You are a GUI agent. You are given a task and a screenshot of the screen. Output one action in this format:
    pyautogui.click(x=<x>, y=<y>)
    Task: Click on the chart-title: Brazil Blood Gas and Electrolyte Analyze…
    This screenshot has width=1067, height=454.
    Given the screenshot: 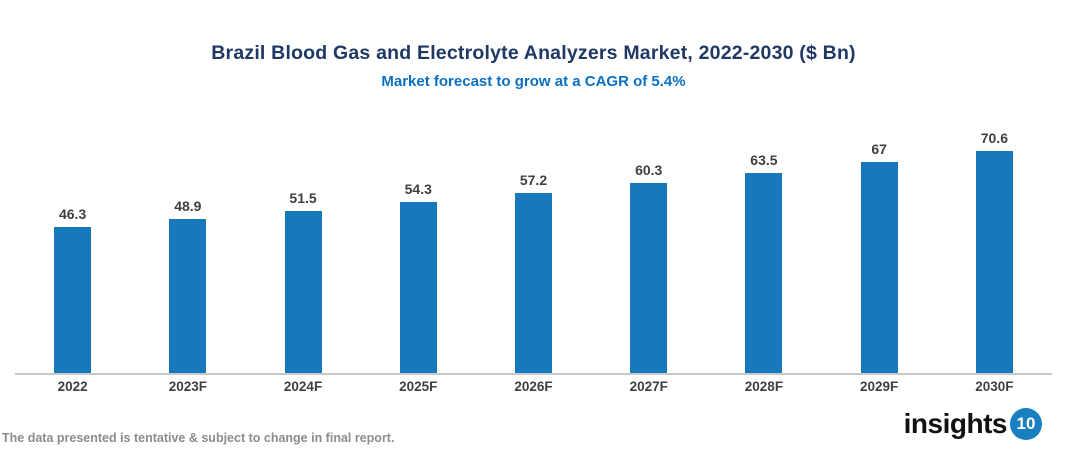 What is the action you would take?
    pyautogui.click(x=533, y=53)
    